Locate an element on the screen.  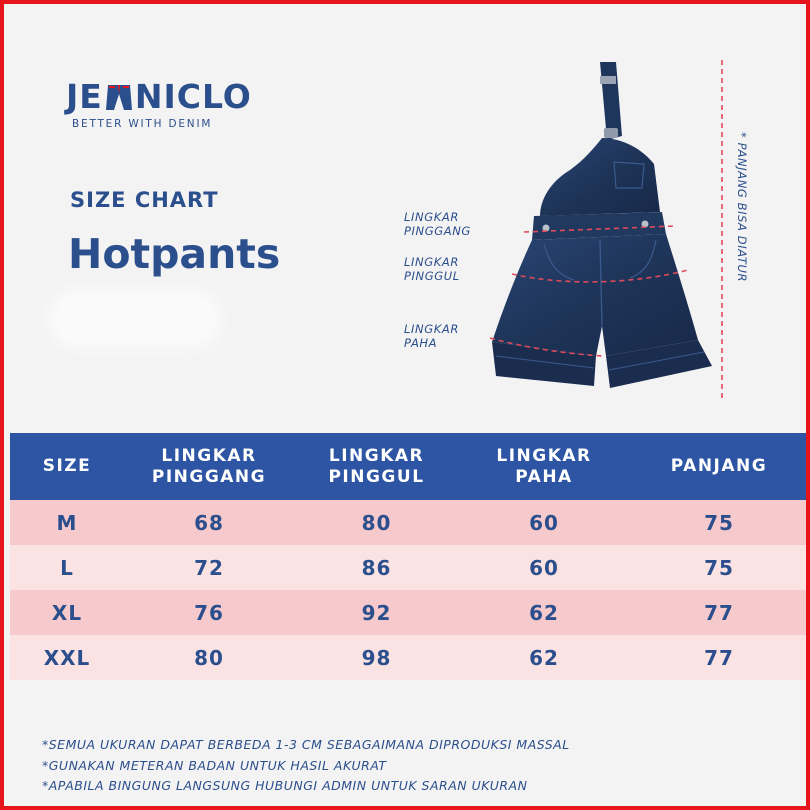
header-waist-line-2: PINGGANG is located at coordinates (209, 476).